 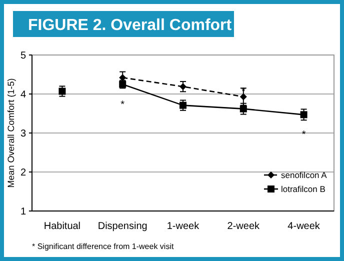 What do you see at coordinates (130, 25) in the screenshot?
I see `chart-title: FIGURE 2. Overall Comfort` at bounding box center [130, 25].